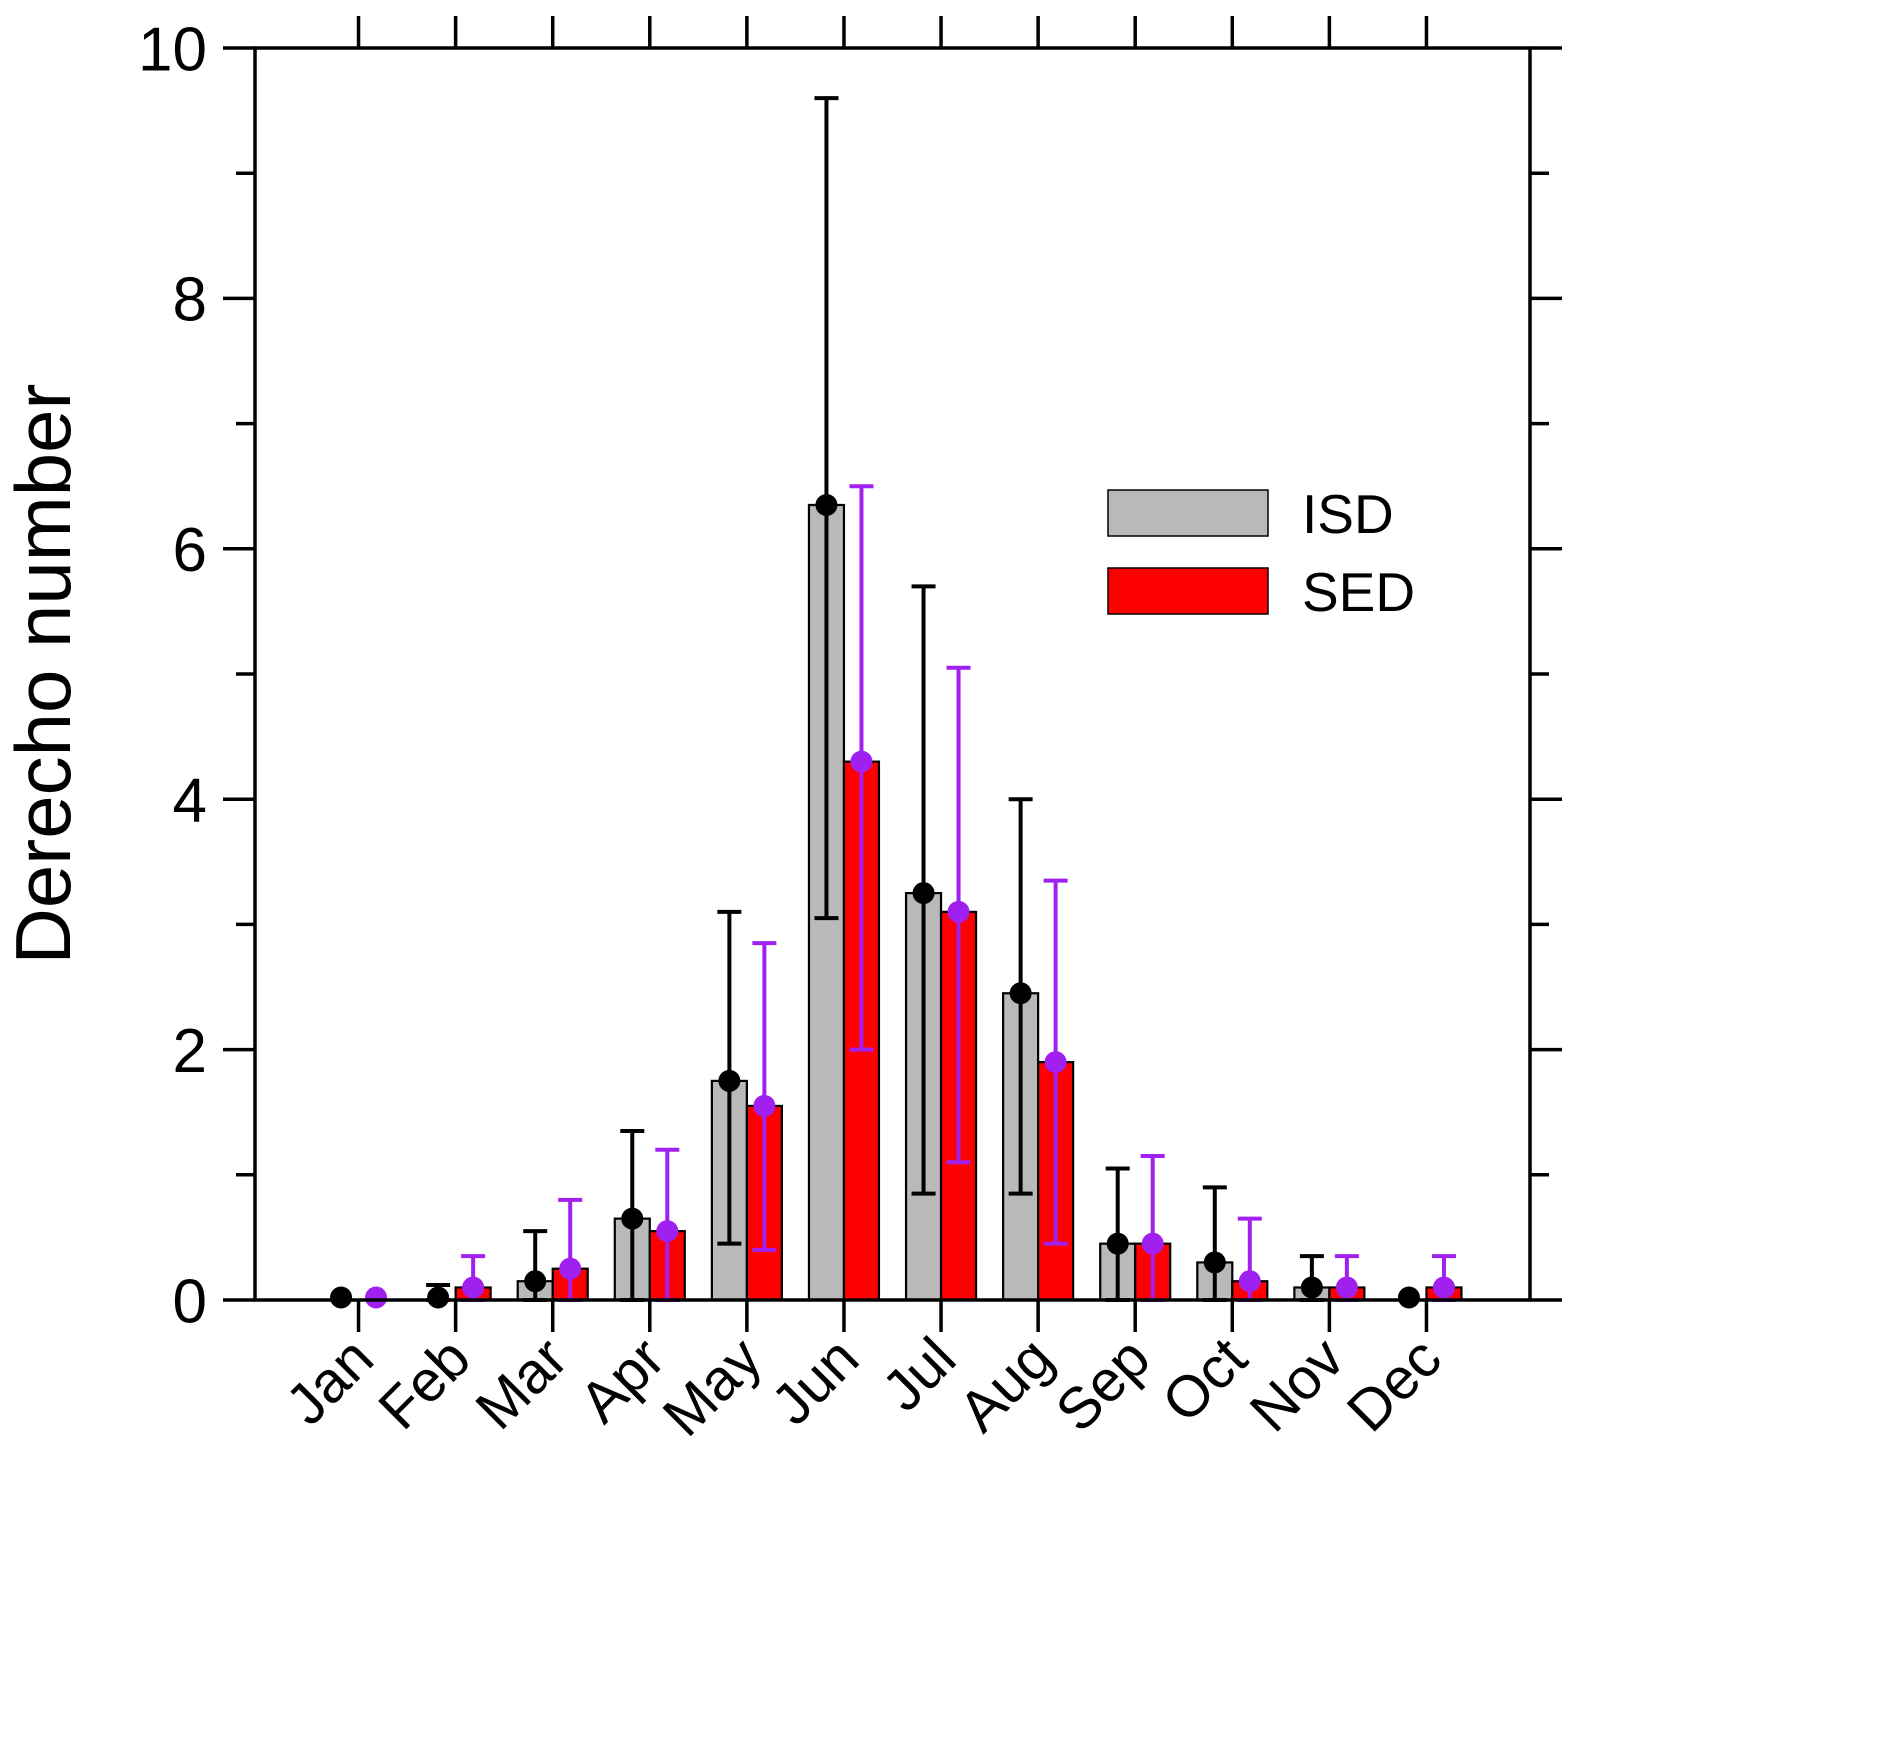  What do you see at coordinates (861, 761) in the screenshot?
I see `marker-sed-jun` at bounding box center [861, 761].